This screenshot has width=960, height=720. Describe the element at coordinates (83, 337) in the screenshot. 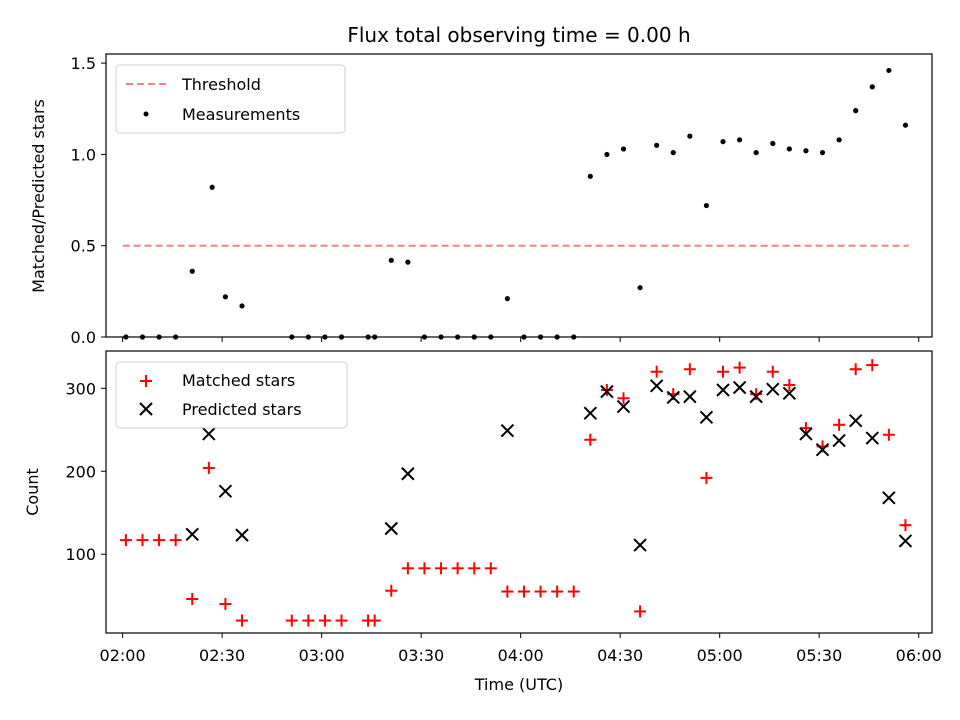

I see `top-y-tick-label: 0.0` at that location.